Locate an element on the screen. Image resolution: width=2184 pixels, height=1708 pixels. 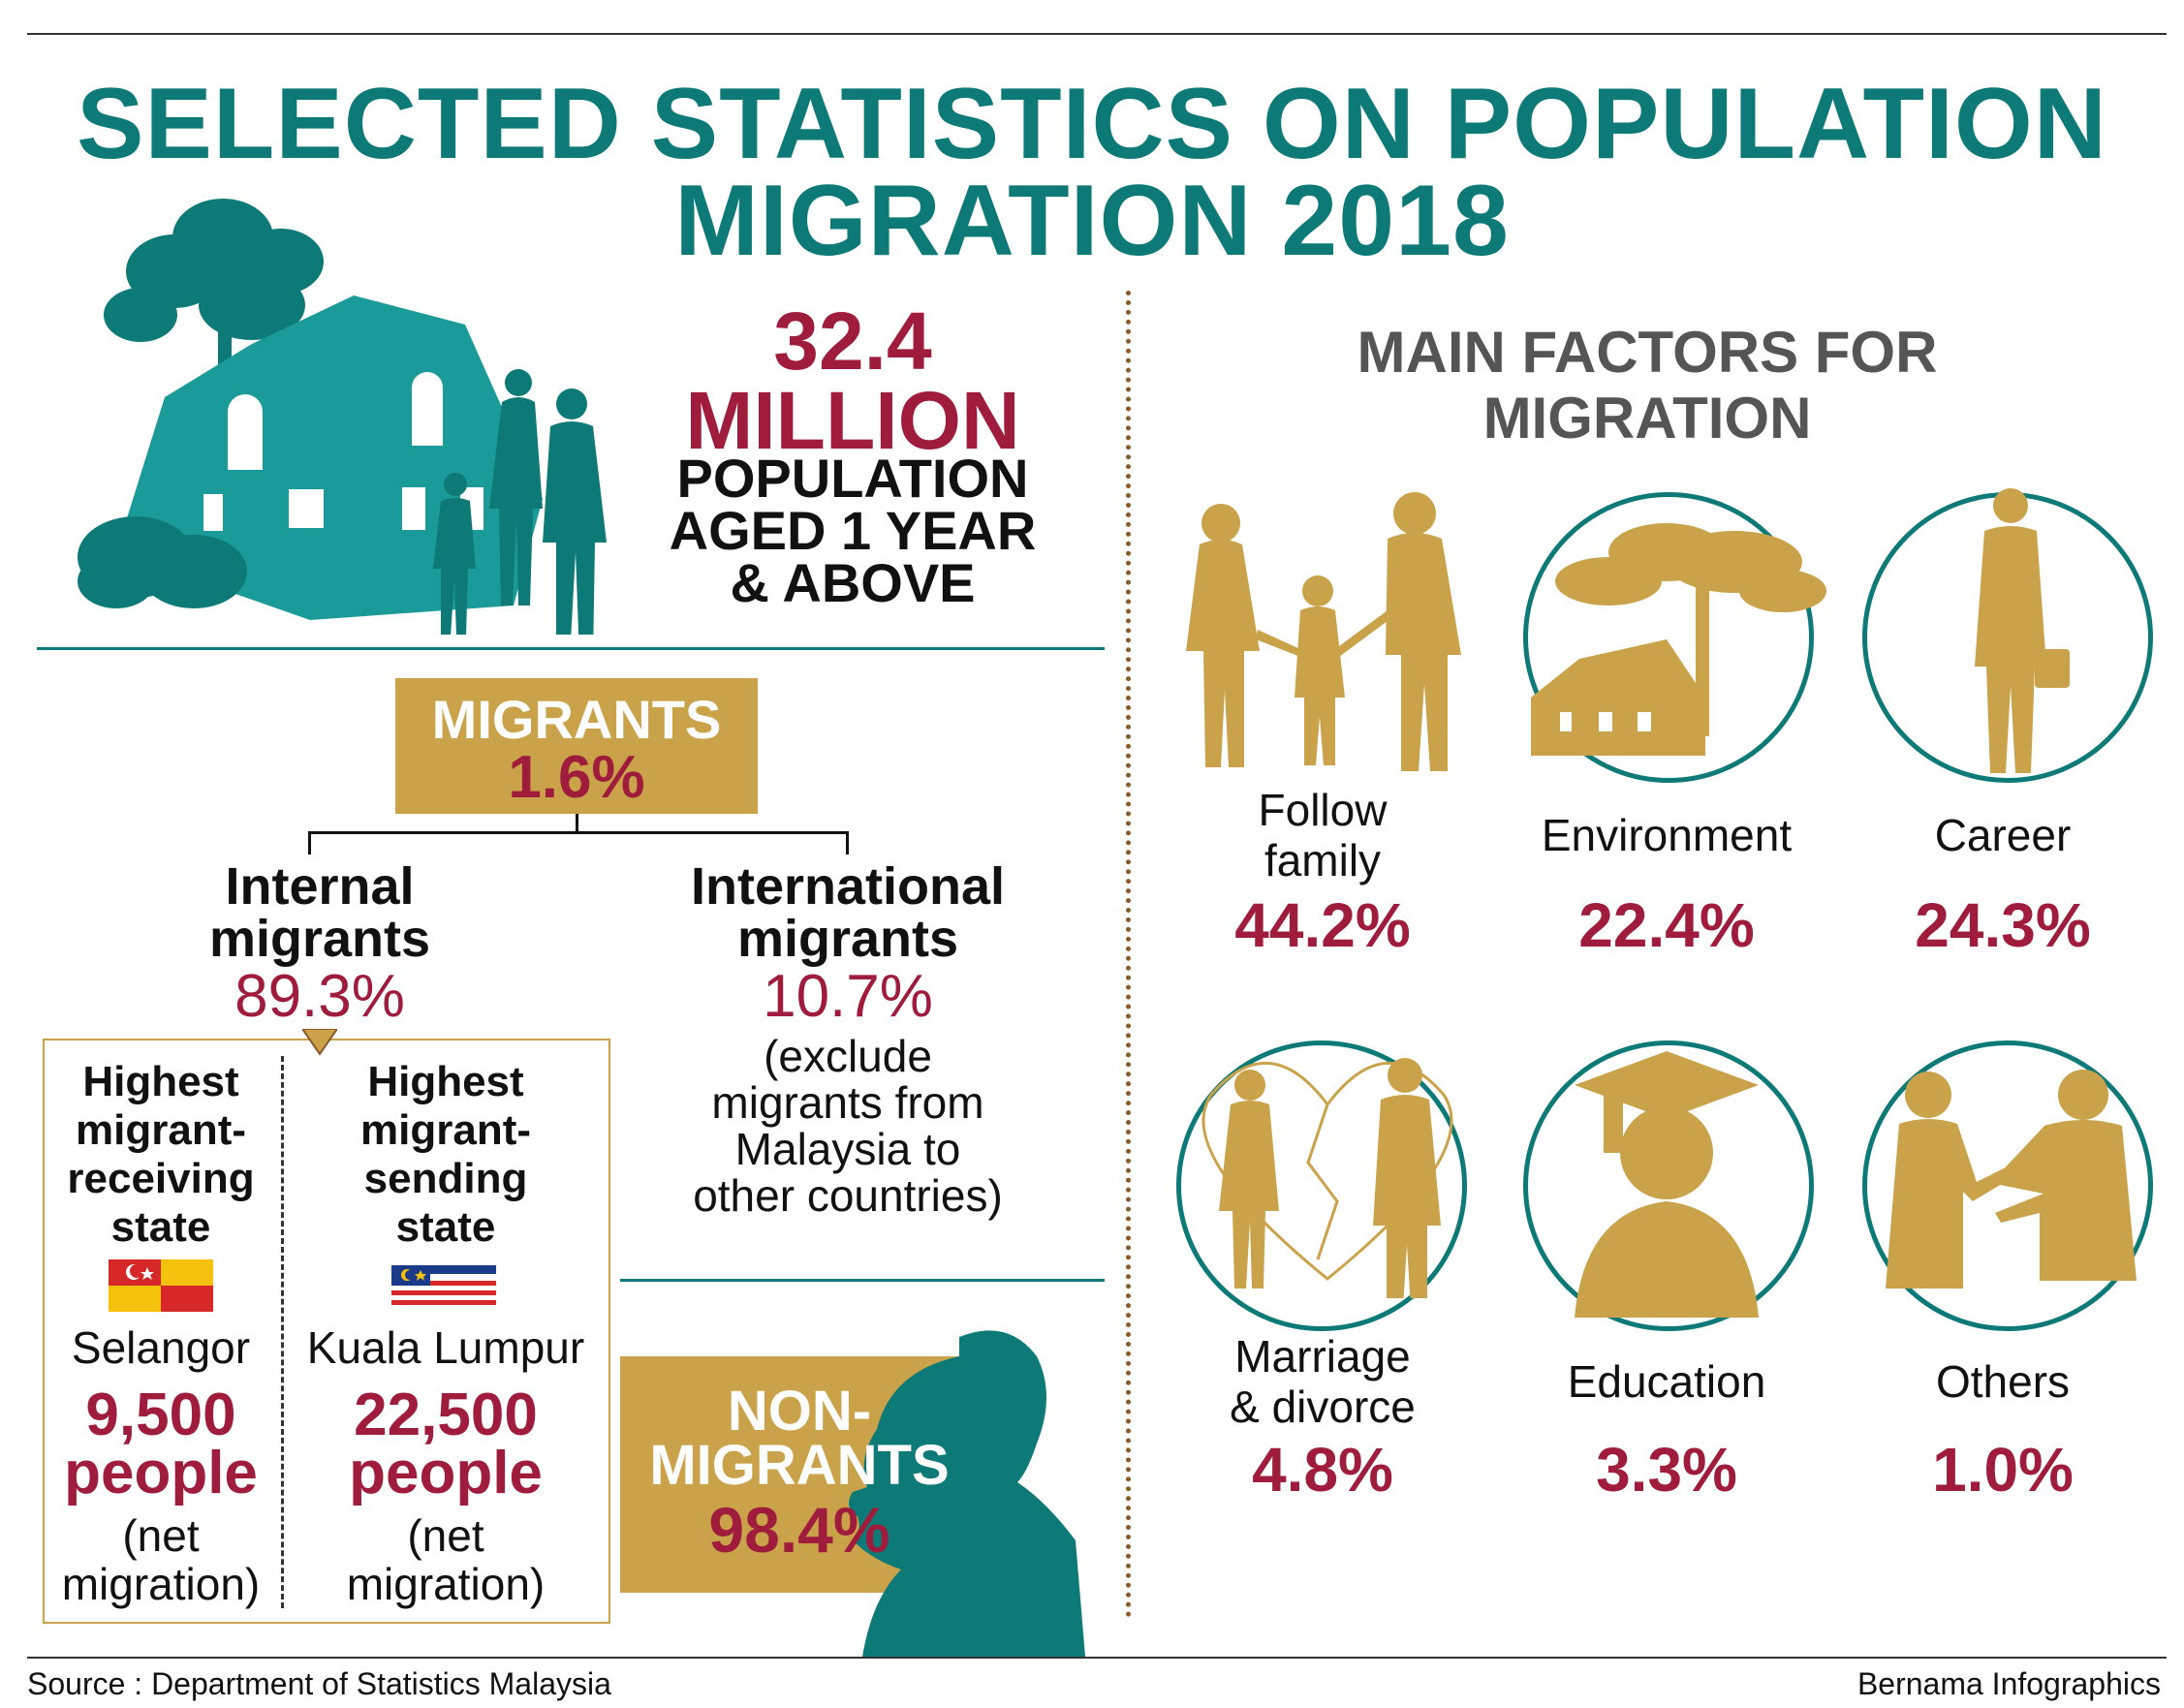
international-note-1: (exclude is located at coordinates (848, 1056).